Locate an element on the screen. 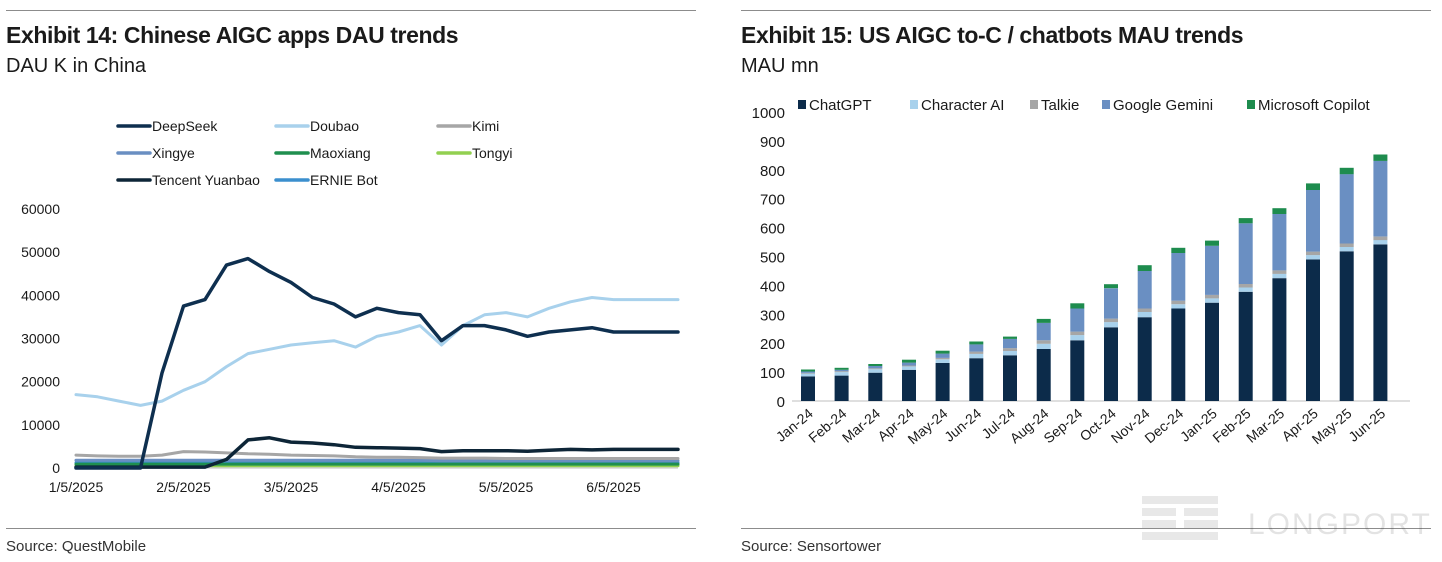 This screenshot has height=562, width=1442. x-tick-label: Dec-24 is located at coordinates (1163, 425).